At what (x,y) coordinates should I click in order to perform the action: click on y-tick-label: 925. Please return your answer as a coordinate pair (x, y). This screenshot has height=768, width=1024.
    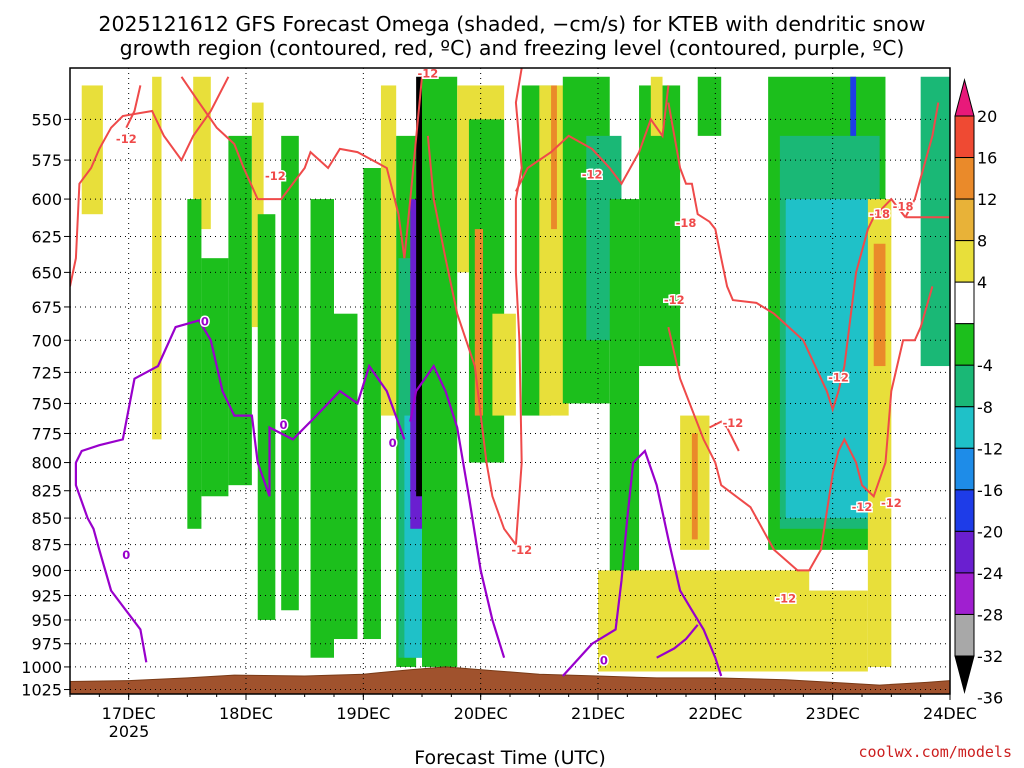
    Looking at the image, I should click on (46, 596).